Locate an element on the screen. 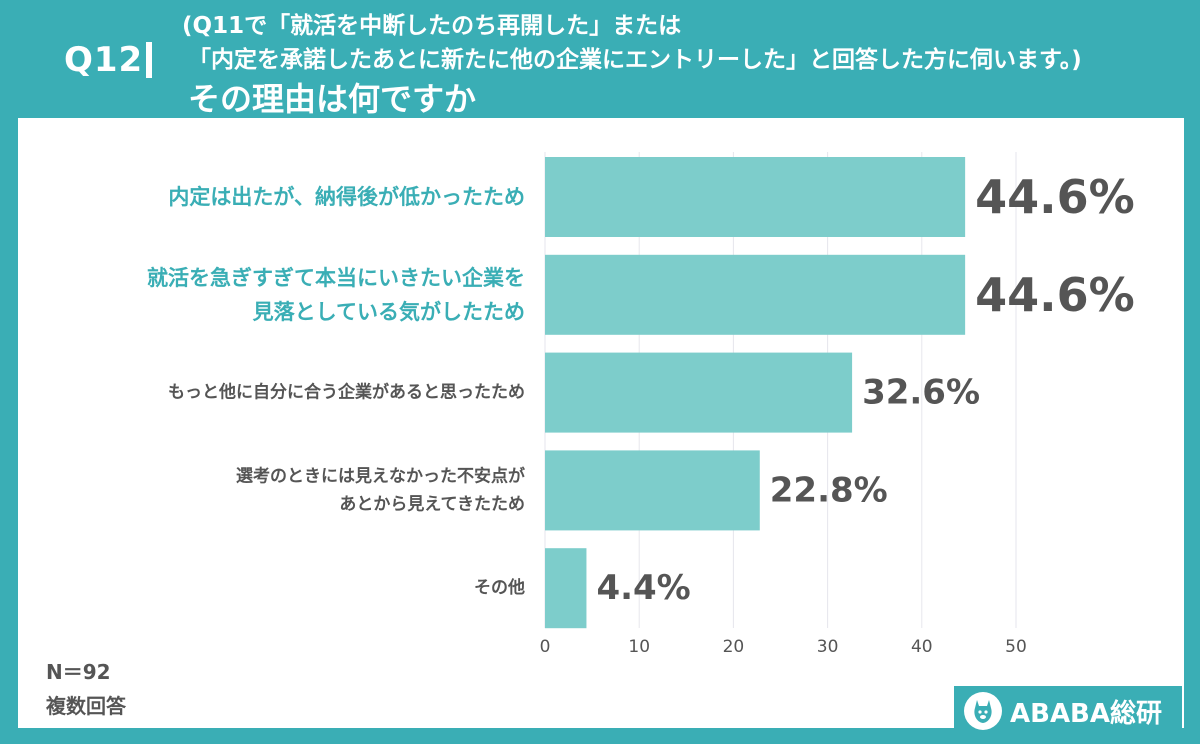 The height and width of the screenshot is (744, 1200). category-label: もっと他に自分に合う企業があると思ったため is located at coordinates (346, 392).